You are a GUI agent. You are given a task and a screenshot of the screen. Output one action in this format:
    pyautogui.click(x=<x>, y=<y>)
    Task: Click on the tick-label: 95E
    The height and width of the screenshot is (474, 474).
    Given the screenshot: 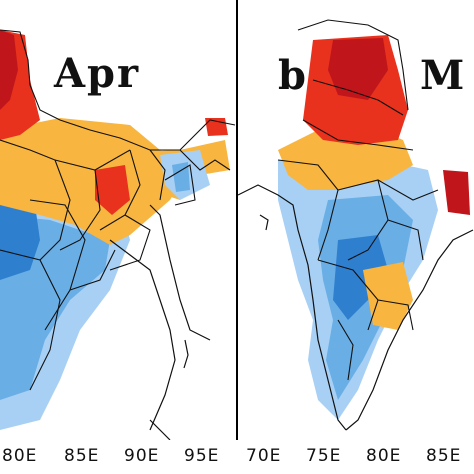 What is the action you would take?
    pyautogui.click(x=202, y=456)
    